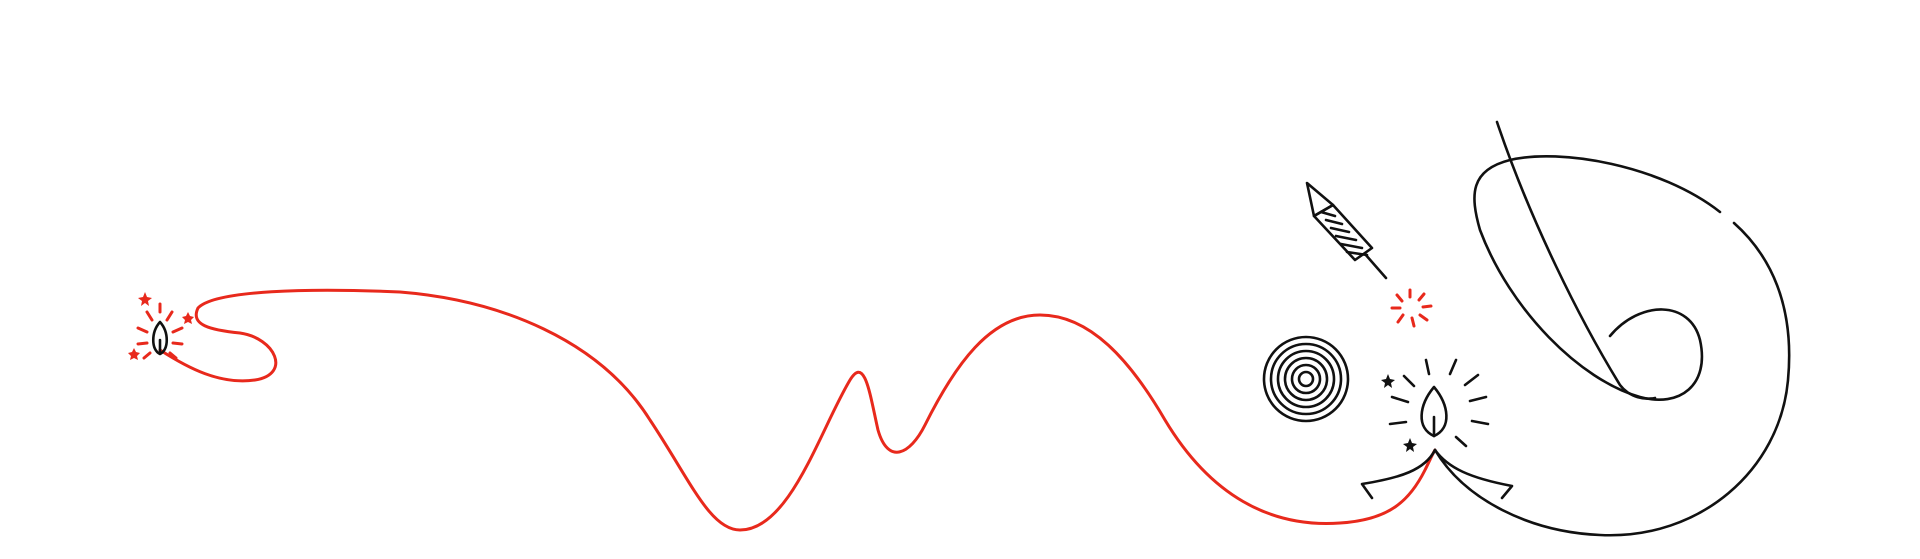 The image size is (1920, 559). I want to click on swirl-line-tail, so click(1576, 260).